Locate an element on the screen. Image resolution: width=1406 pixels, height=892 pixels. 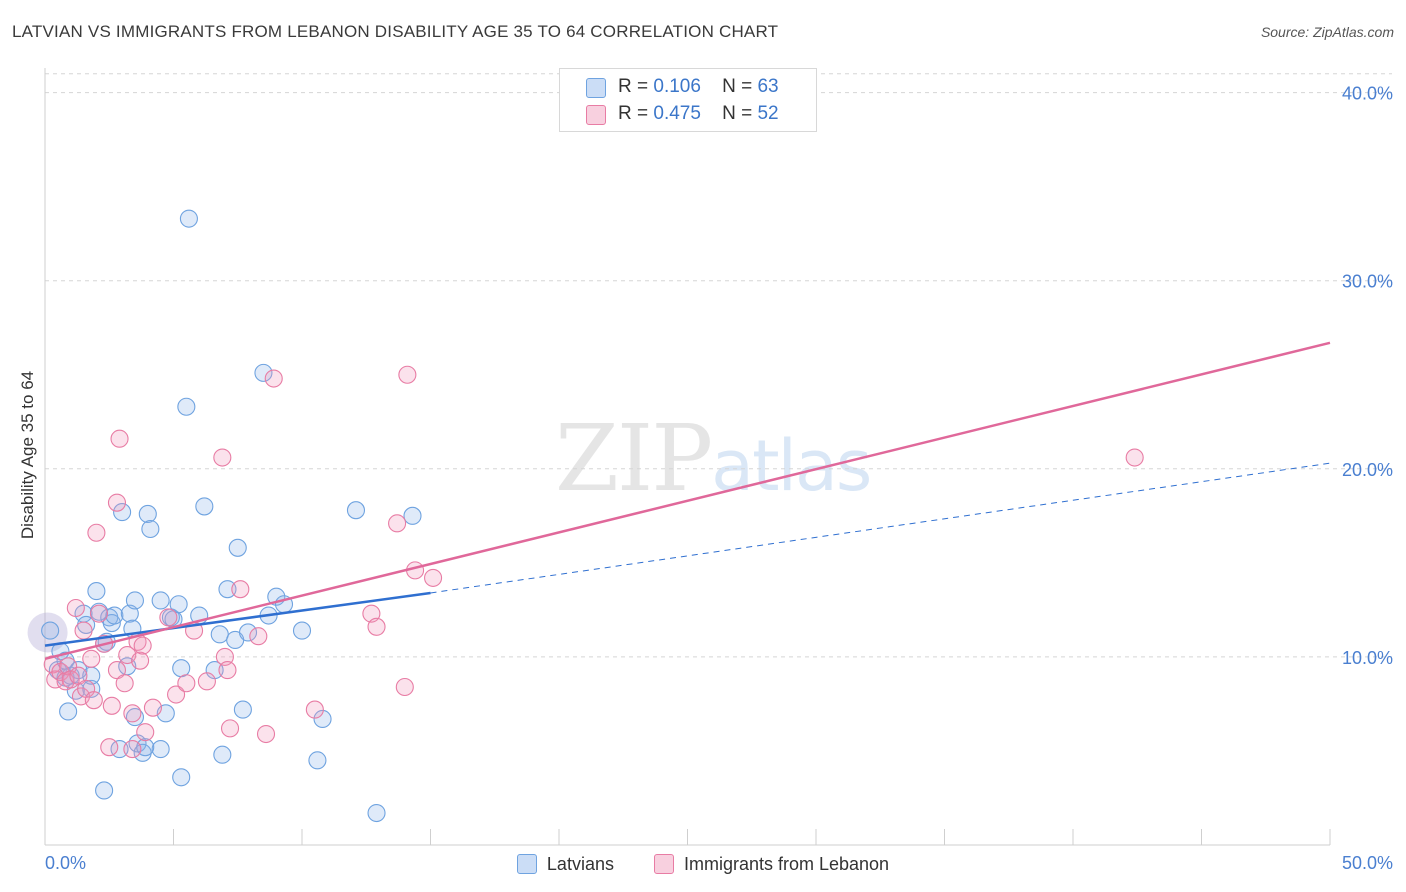
series-legend: Latvians Immigrants from Lebanon is located at coordinates (703, 864).